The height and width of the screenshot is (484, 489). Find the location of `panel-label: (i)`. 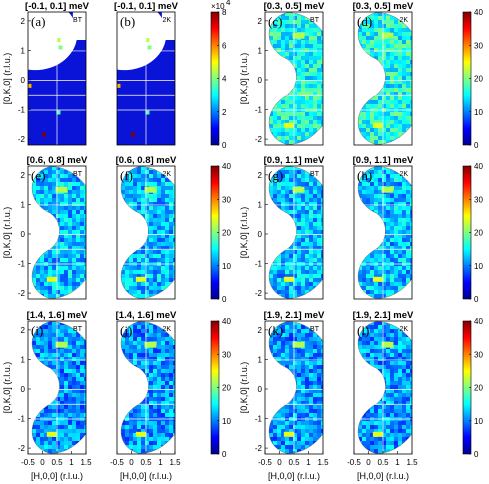

panel-label: (i) is located at coordinates (37, 330).